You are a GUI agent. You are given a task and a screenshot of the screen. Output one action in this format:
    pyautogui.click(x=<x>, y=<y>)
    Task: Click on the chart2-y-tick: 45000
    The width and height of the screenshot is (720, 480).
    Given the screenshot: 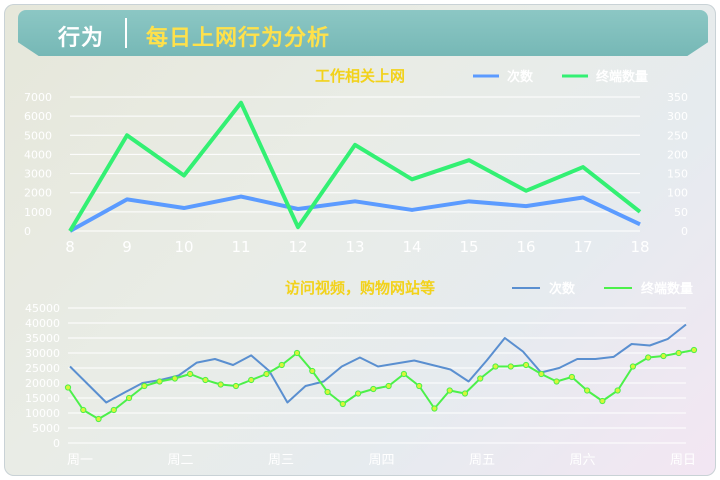 What is the action you would take?
    pyautogui.click(x=42, y=308)
    